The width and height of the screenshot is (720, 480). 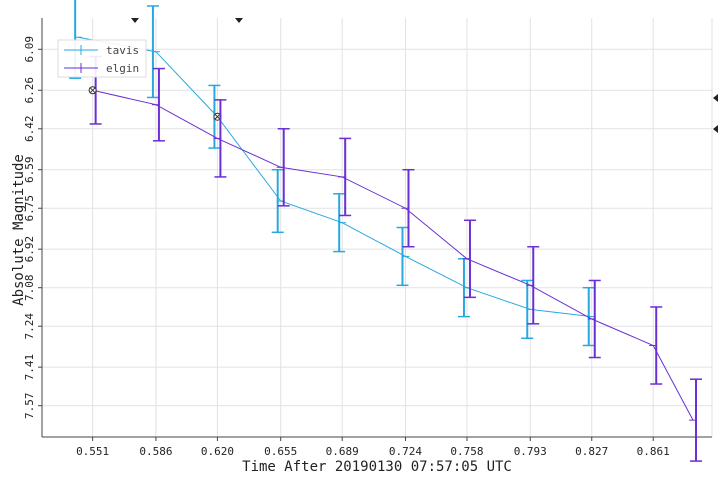 What do you see at coordinates (217, 451) in the screenshot?
I see `x-tick-label: 0.620` at bounding box center [217, 451].